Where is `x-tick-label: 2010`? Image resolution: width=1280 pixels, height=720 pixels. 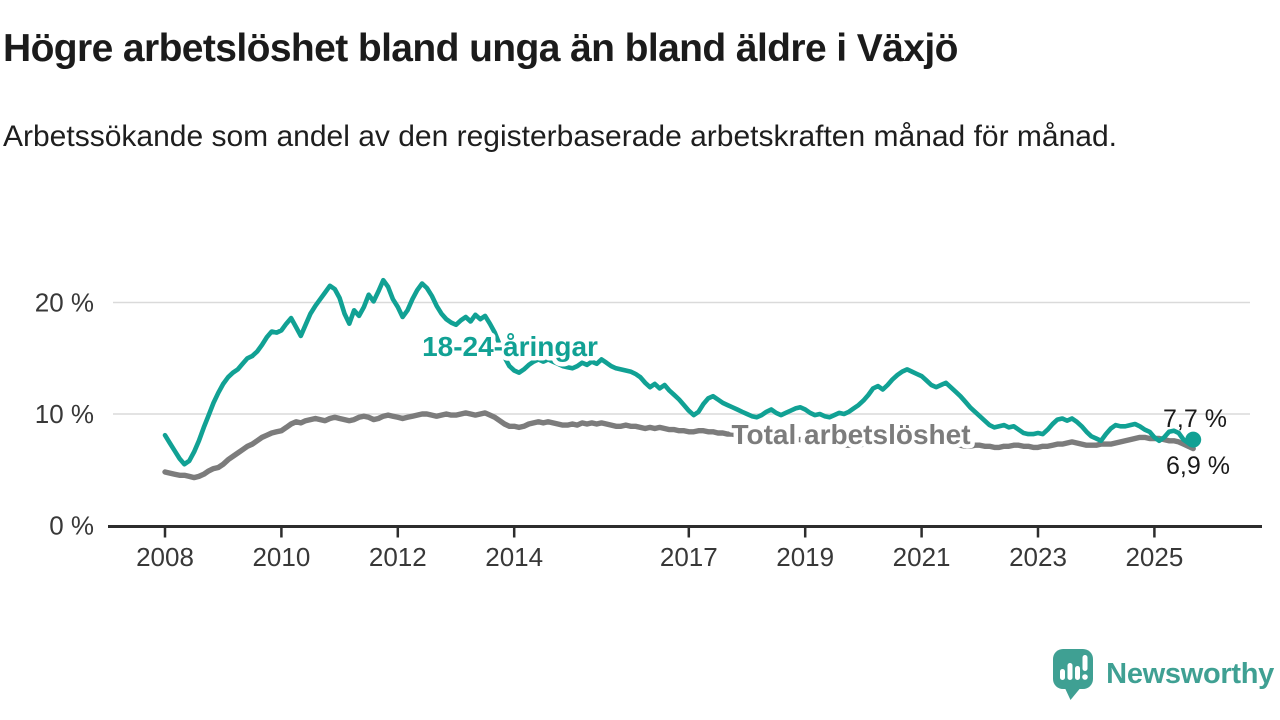
x-tick-label: 2010 is located at coordinates (281, 557).